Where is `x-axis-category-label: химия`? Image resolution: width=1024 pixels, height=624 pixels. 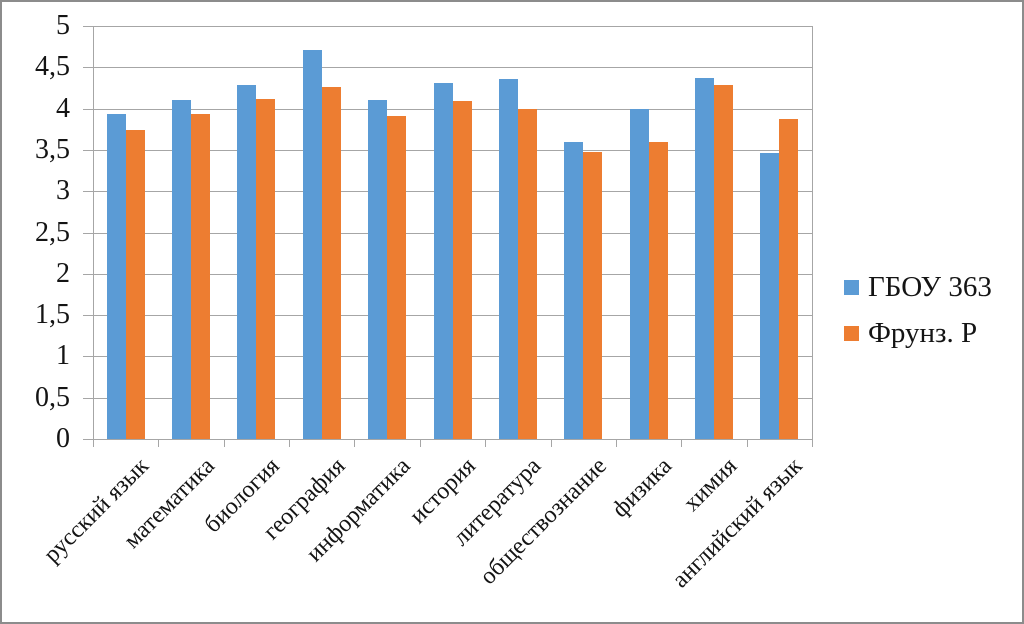 x-axis-category-label: химия is located at coordinates (710, 485).